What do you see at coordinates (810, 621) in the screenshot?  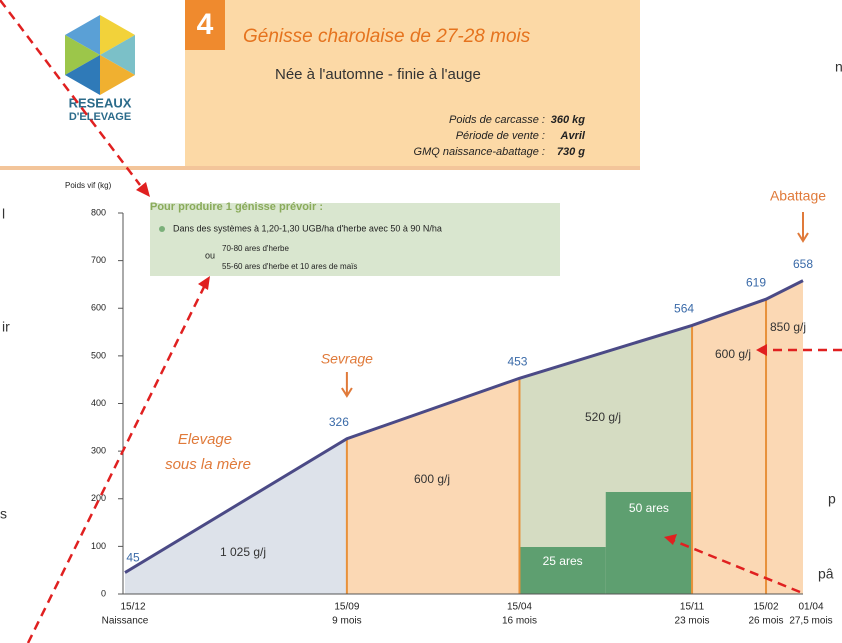 I see `x-age-label: 27,5 mois` at bounding box center [810, 621].